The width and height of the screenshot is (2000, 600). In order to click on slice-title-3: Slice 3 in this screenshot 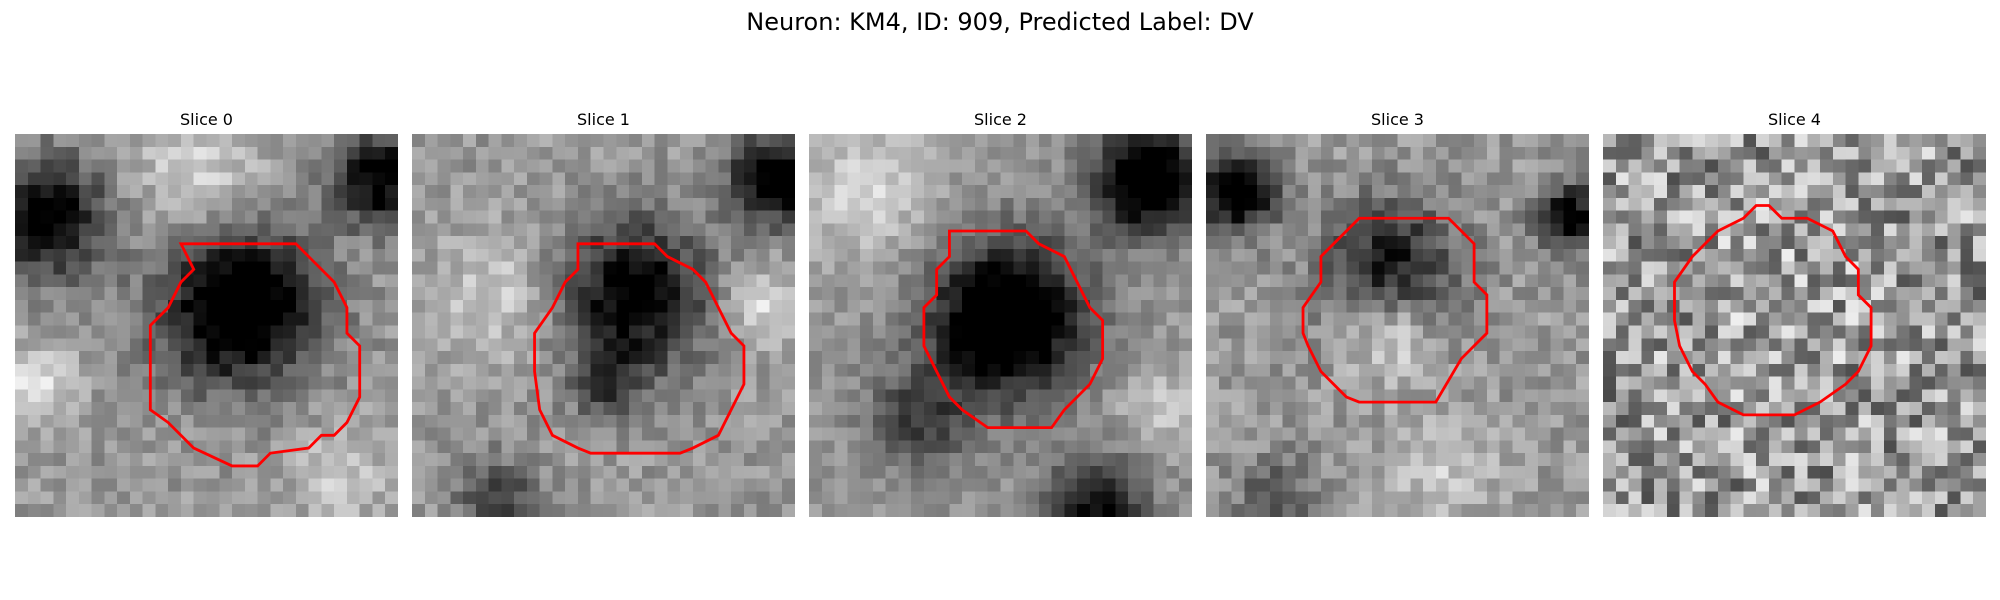, I will do `click(1397, 119)`.